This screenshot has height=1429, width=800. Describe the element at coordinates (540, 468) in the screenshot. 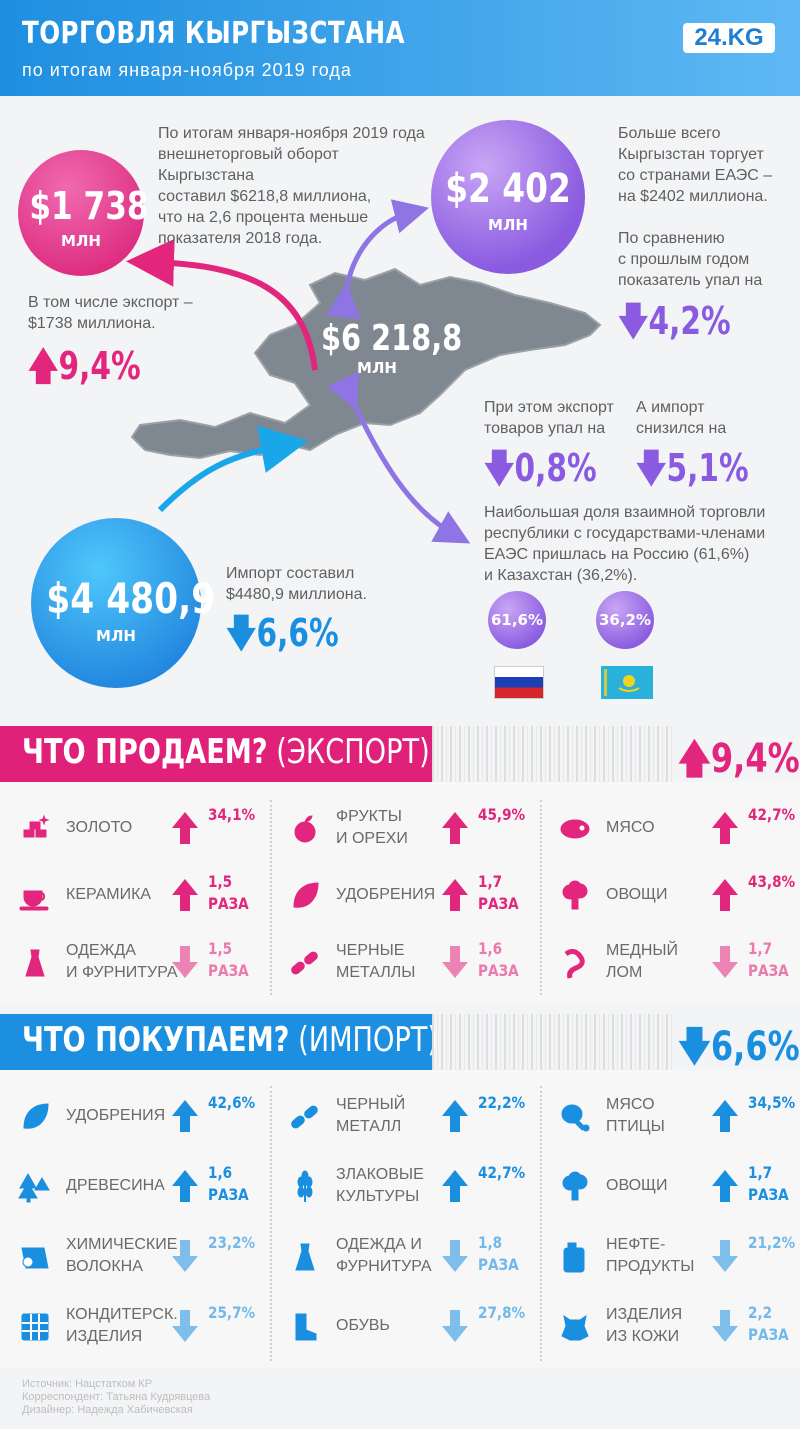

I see `eaes-export-change: 🡇0,8%` at that location.